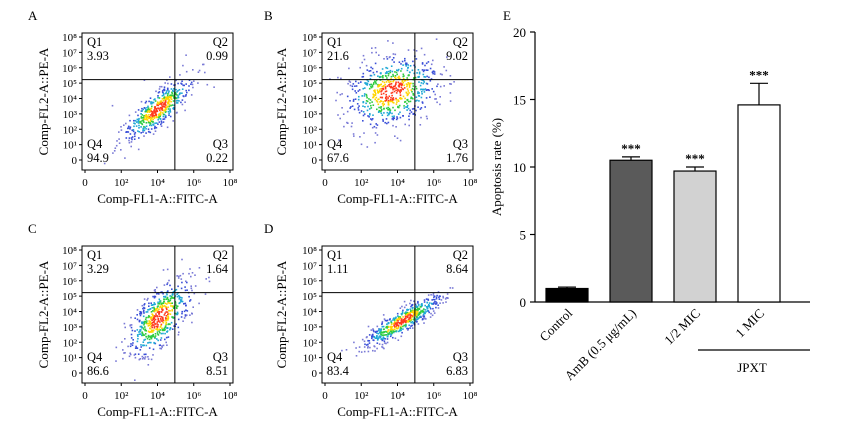 This screenshot has width=841, height=441. Describe the element at coordinates (230, 183) in the screenshot. I see `x-tick-label: 10⁸` at that location.